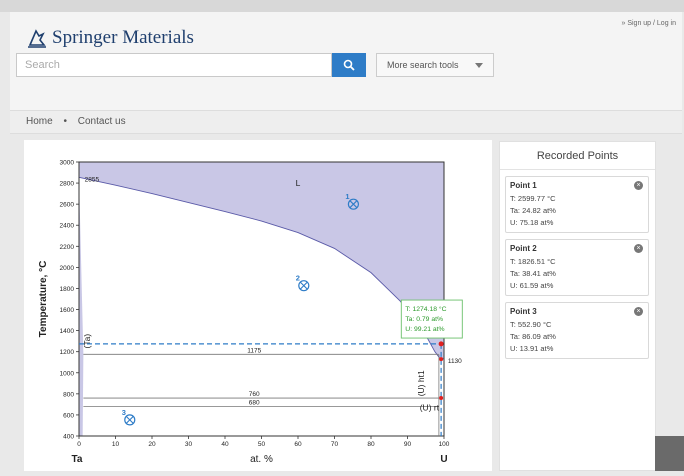  What do you see at coordinates (174, 65) in the screenshot?
I see `search-input: Search` at bounding box center [174, 65].